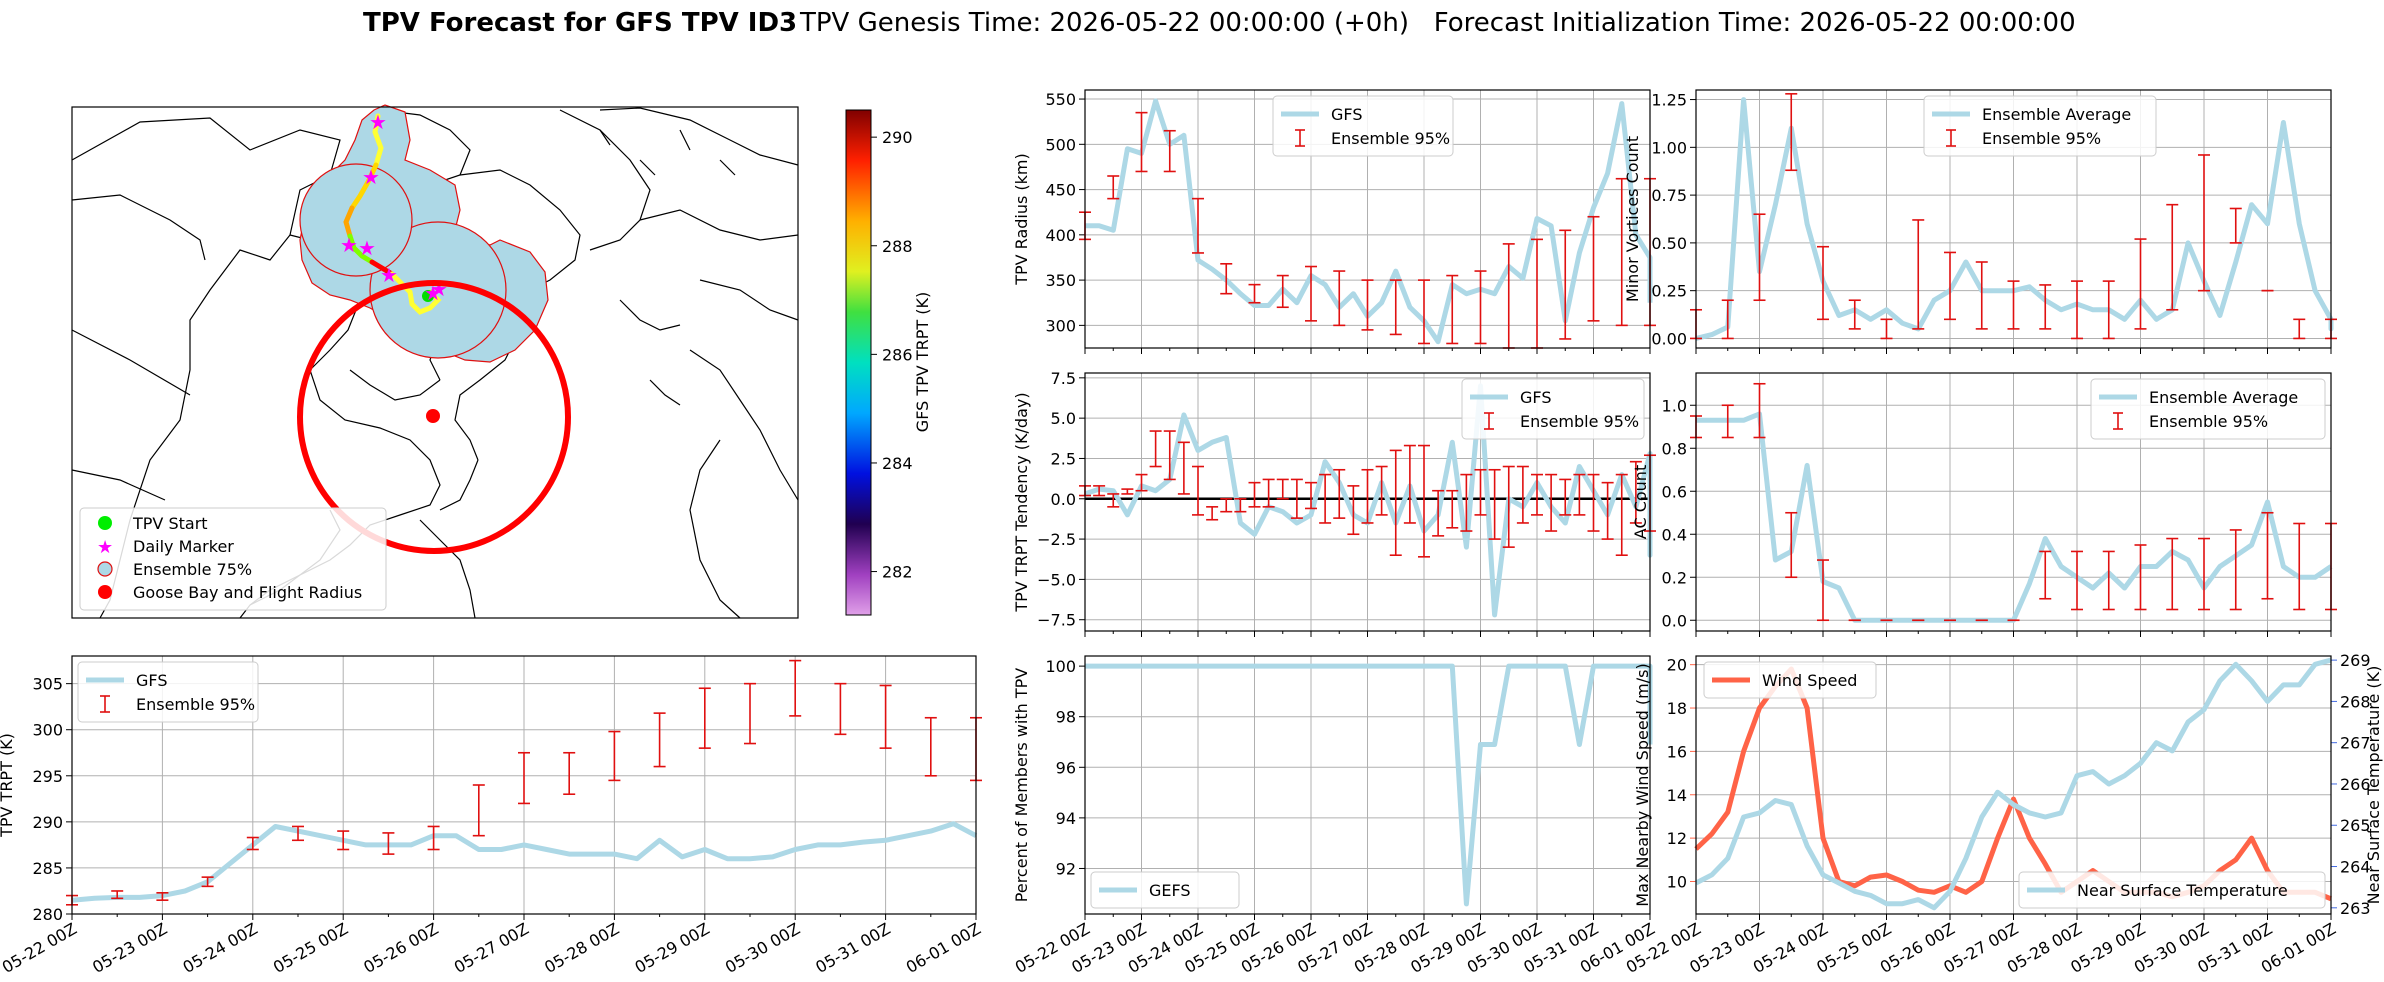 This screenshot has width=2384, height=982. I want to click on y-tick-label: 350, so click(1060, 280).